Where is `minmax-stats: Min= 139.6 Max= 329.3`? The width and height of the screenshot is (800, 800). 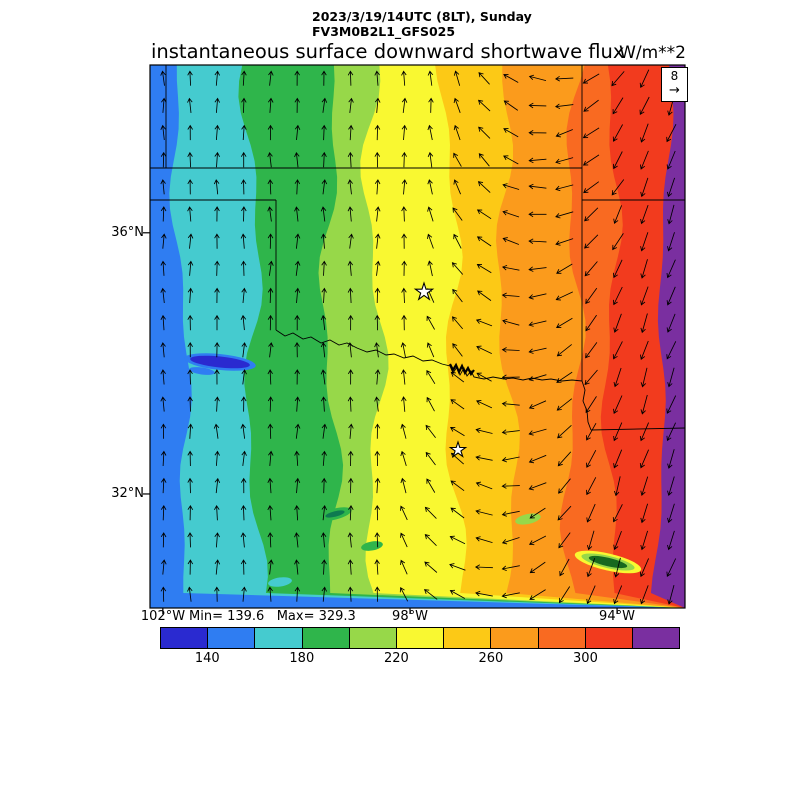
minmax-stats: Min= 139.6 Max= 329.3 is located at coordinates (272, 616).